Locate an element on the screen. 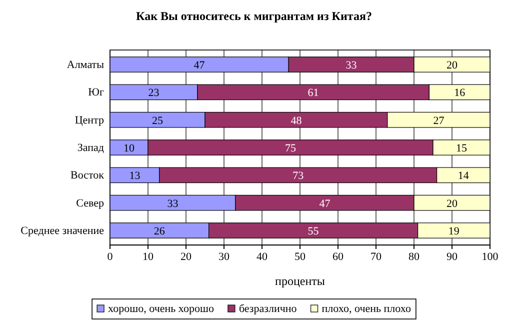  legend-label: плохо, очень плохо is located at coordinates (367, 309).